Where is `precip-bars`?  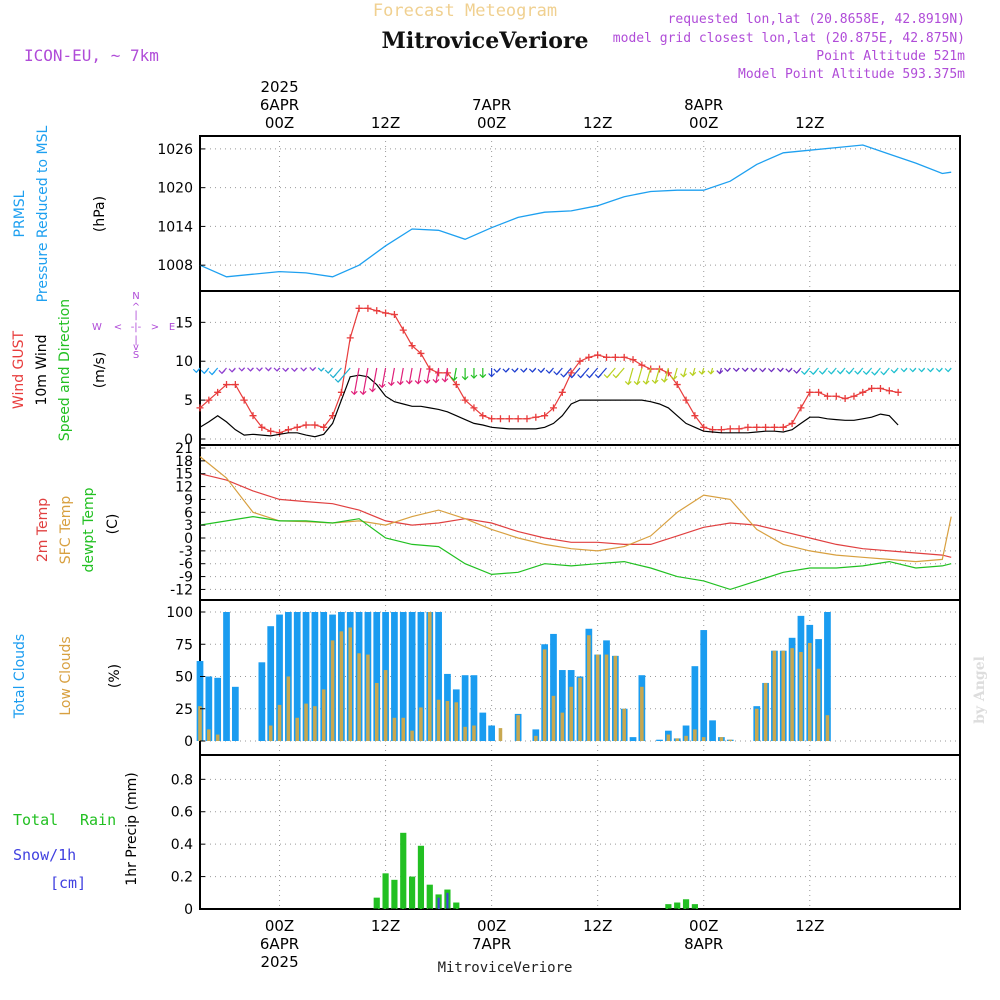 precip-bars is located at coordinates (580, 871).